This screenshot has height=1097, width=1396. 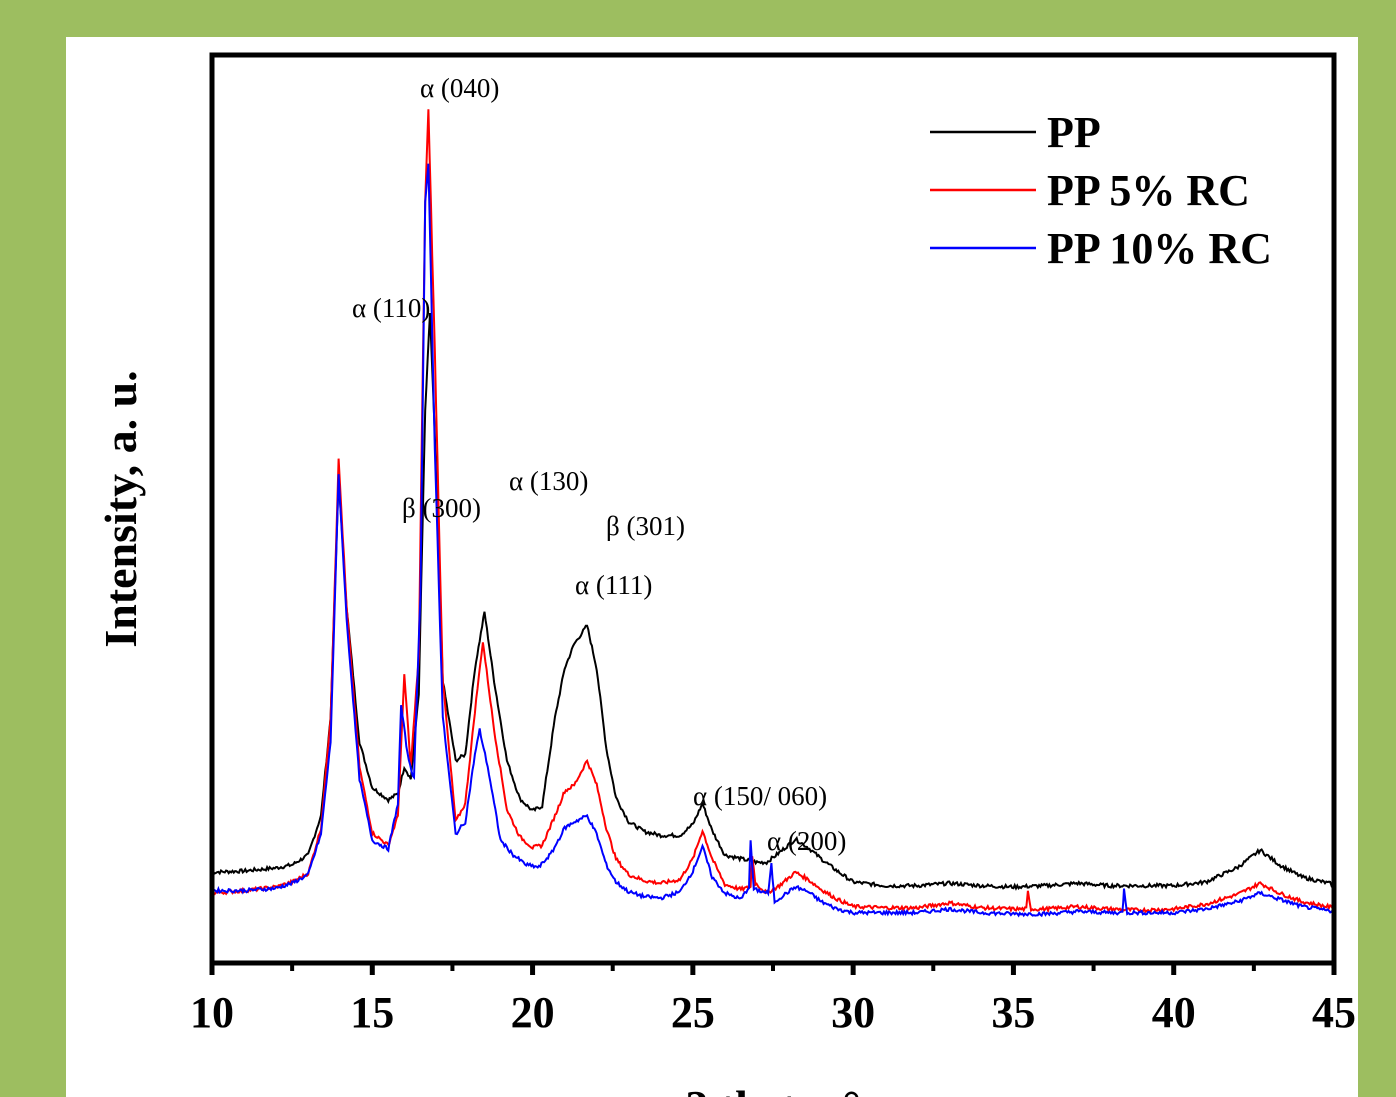 I want to click on legend: PP PP 5% RC PP 10% RC, so click(x=1101, y=190).